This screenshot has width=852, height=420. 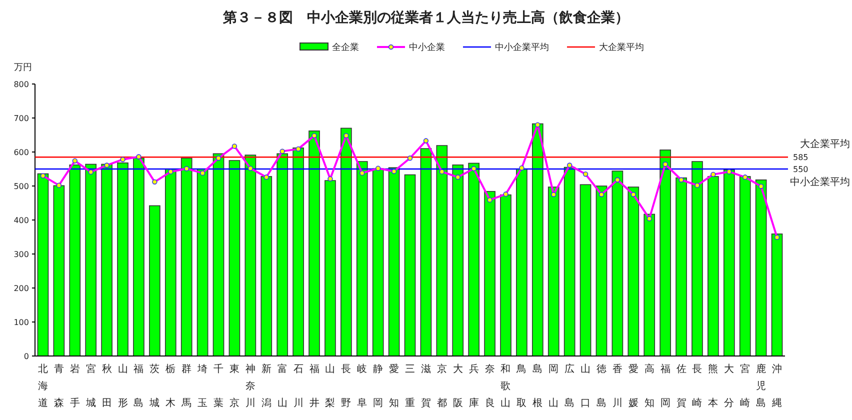 What do you see at coordinates (362, 386) in the screenshot?
I see `category-label: 岐阜` at bounding box center [362, 386].